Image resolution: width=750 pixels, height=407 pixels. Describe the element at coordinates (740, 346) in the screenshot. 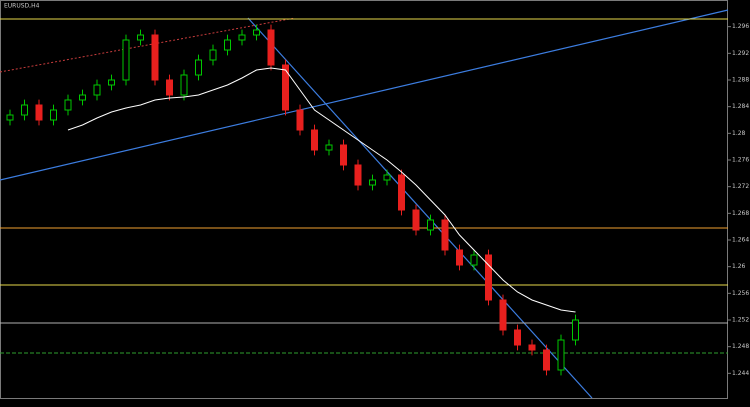

I see `y-tick-label: 1.248` at that location.